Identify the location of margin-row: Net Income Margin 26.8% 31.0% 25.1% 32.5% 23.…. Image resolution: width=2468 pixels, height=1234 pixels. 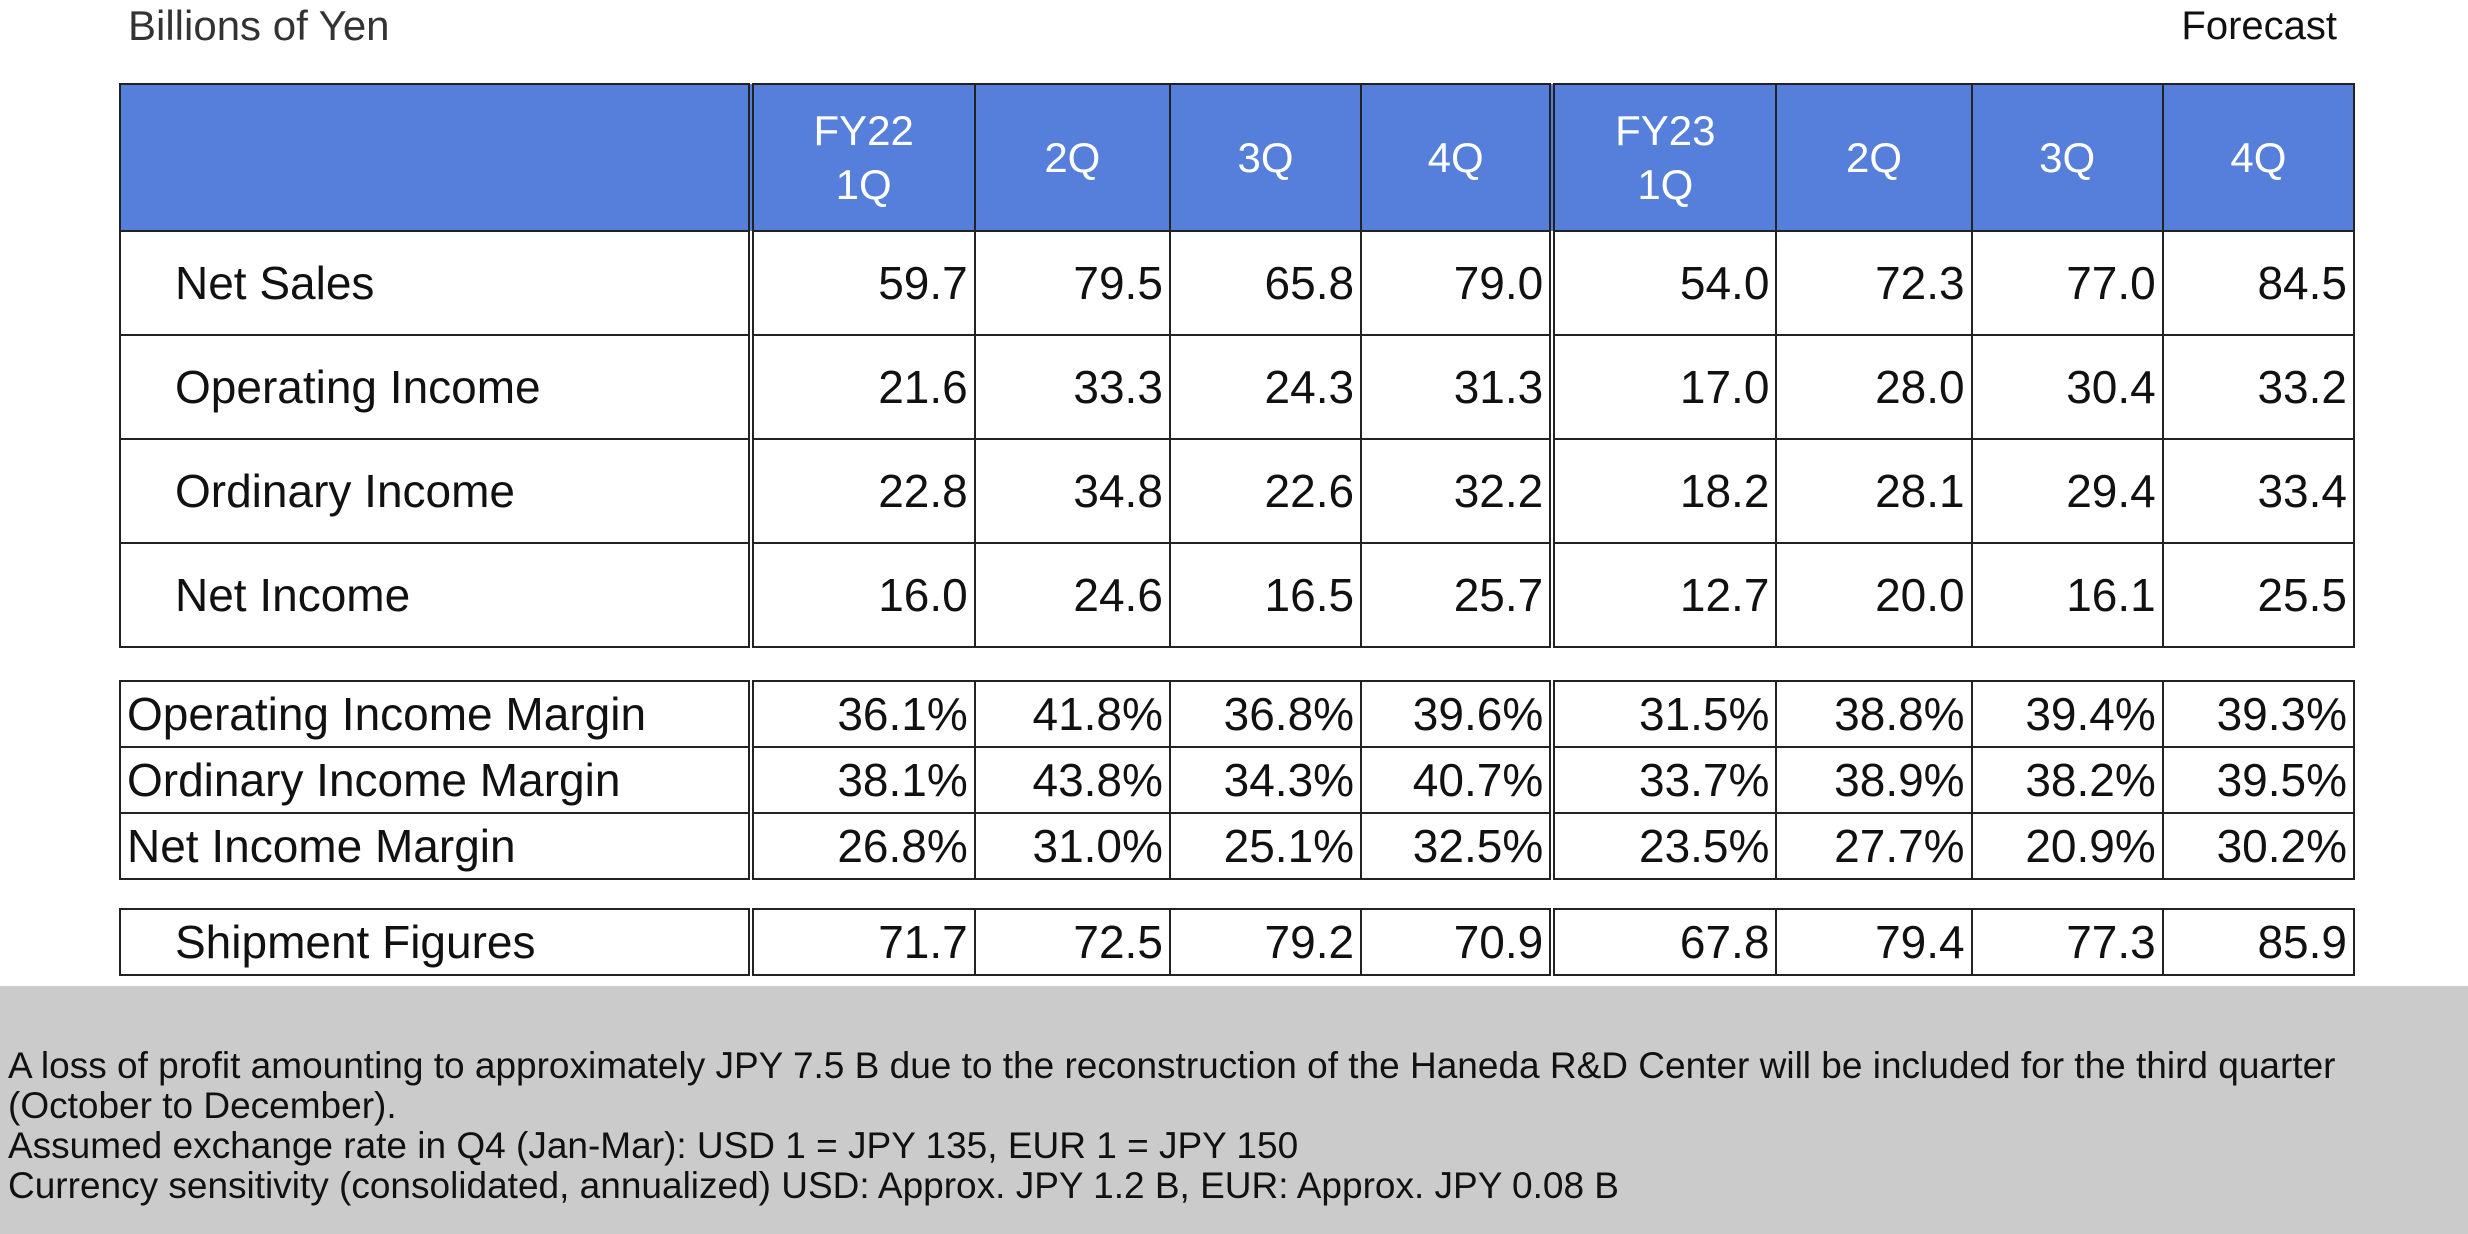
(1237, 846).